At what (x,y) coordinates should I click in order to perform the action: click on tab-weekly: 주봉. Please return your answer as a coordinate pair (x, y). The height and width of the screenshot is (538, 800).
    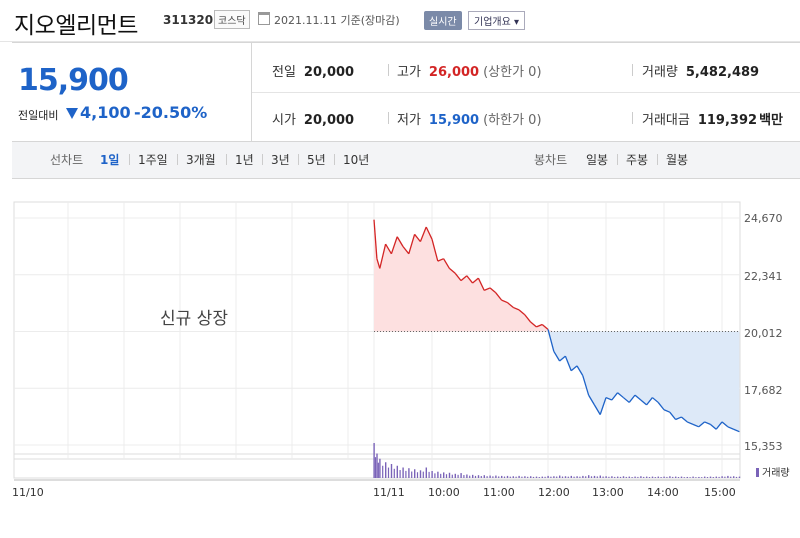
    Looking at the image, I should click on (637, 160).